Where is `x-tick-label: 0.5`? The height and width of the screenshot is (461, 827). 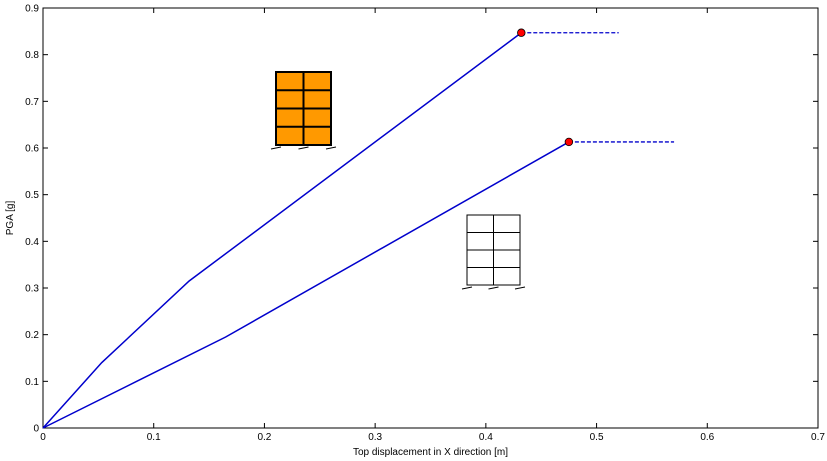
x-tick-label: 0.5 is located at coordinates (597, 437).